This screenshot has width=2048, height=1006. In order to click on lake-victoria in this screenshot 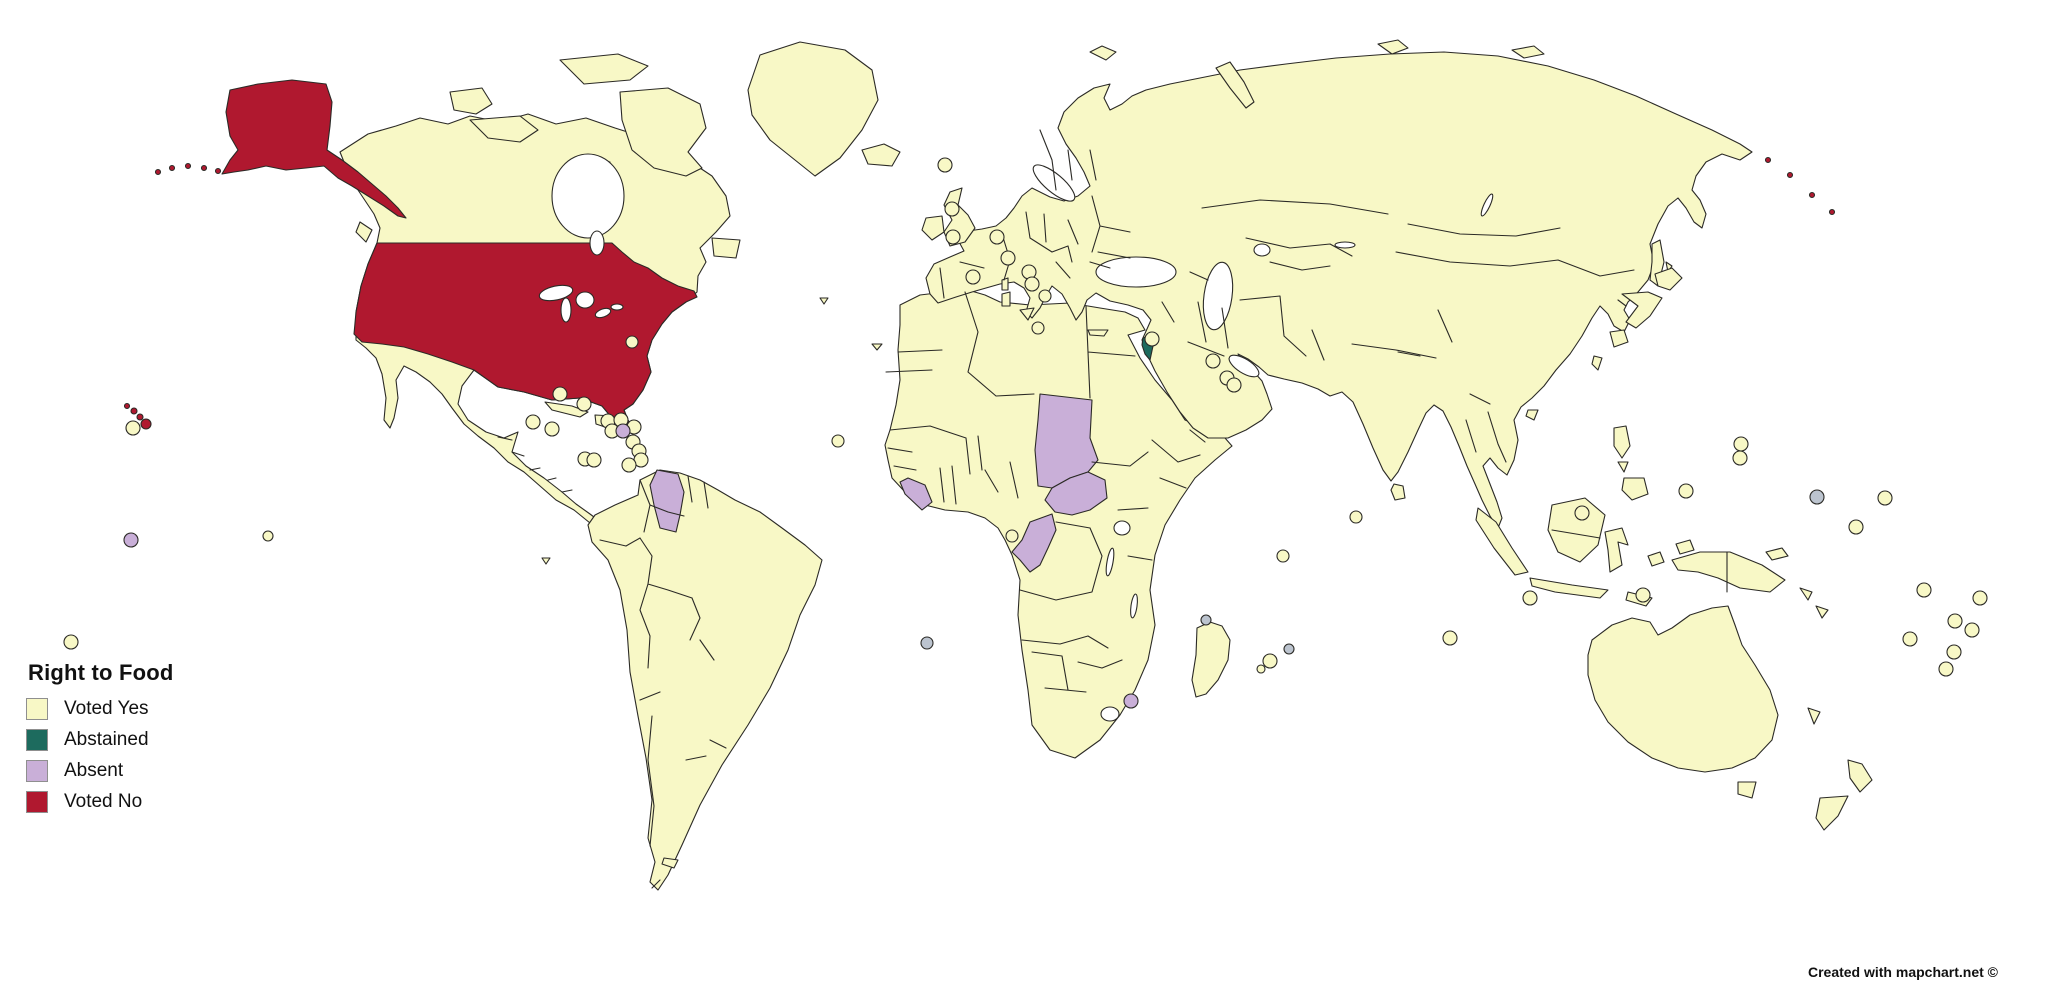, I will do `click(1122, 528)`.